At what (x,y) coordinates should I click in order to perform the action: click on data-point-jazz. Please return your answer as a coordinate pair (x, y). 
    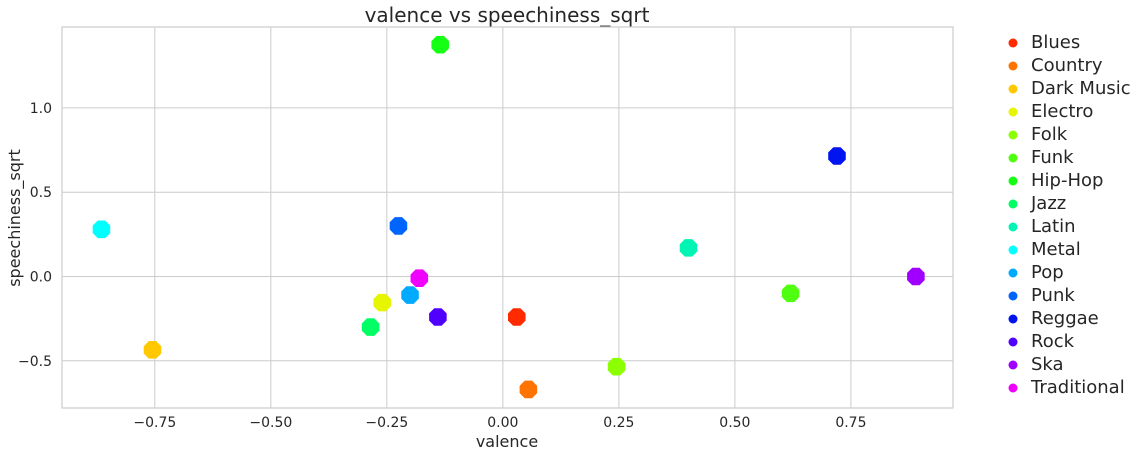
    Looking at the image, I should click on (370, 327).